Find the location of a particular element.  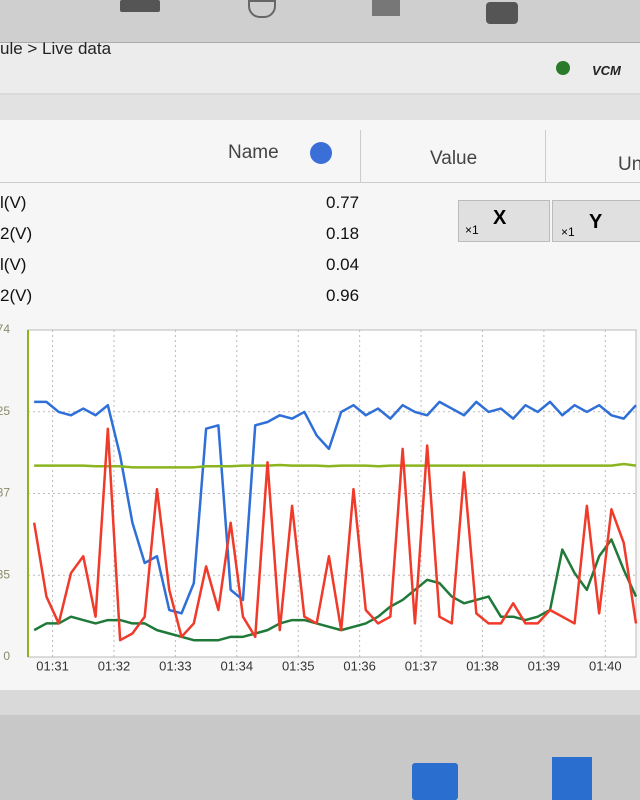

header-unit: Un is located at coordinates (629, 164).